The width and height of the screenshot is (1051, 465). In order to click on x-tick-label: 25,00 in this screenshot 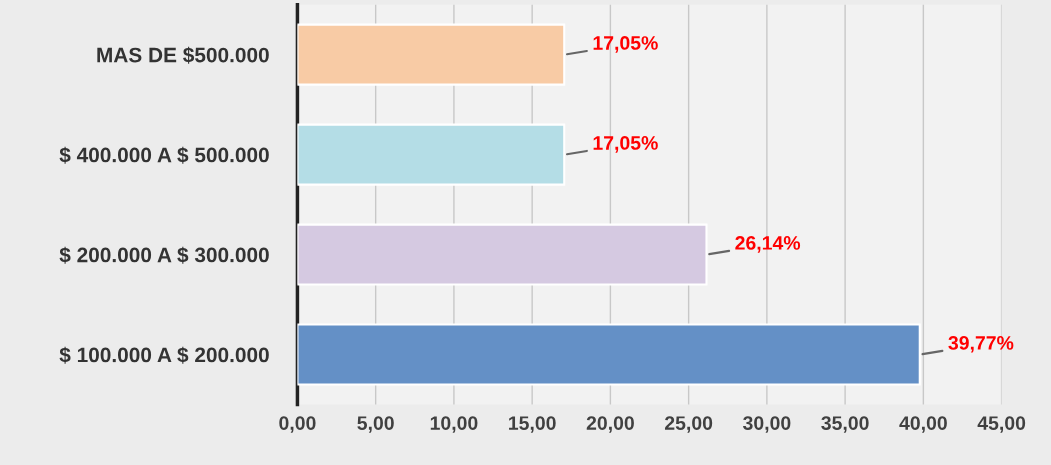, I will do `click(688, 424)`.